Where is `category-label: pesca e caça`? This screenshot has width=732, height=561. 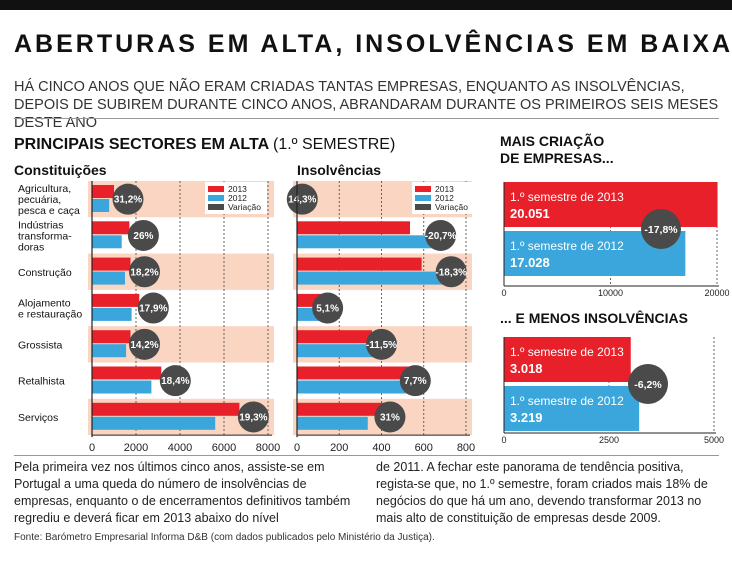
category-label: pesca e caça is located at coordinates (49, 211).